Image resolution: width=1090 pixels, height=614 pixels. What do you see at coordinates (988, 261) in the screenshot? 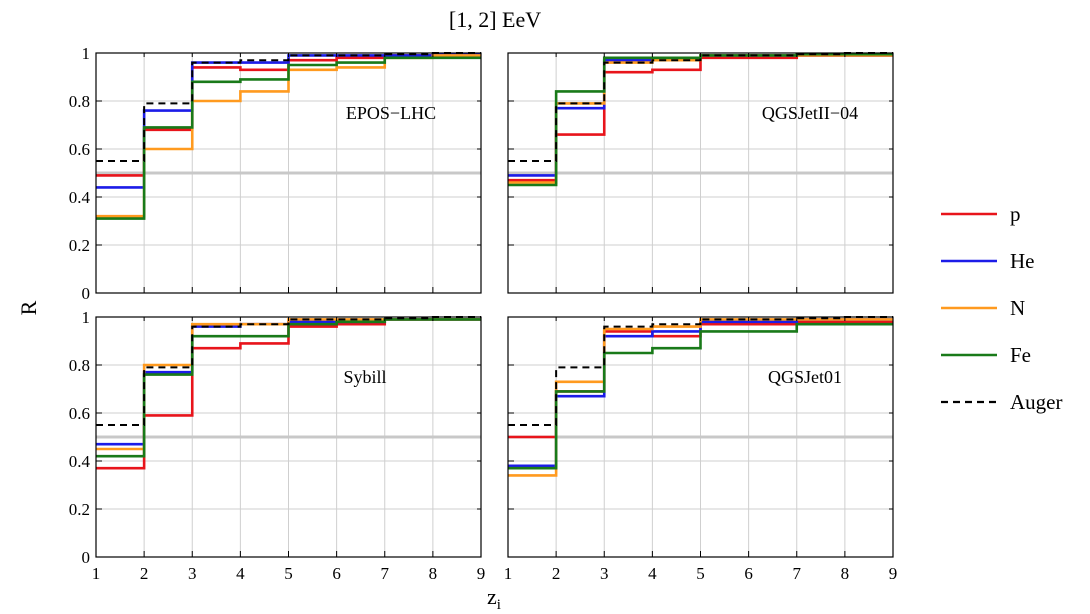
I see `legend-item-he: He` at bounding box center [988, 261].